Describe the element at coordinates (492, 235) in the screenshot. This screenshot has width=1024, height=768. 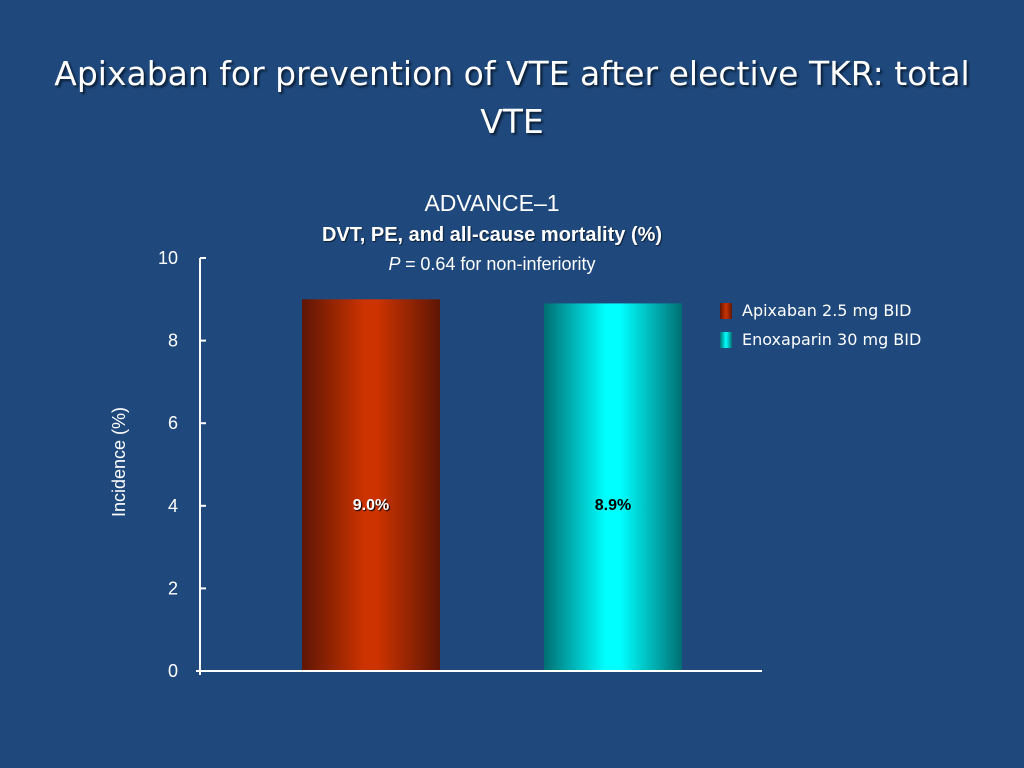
I see `chart-subtitle: DVT, PE, and all-cause mortality (%)` at that location.